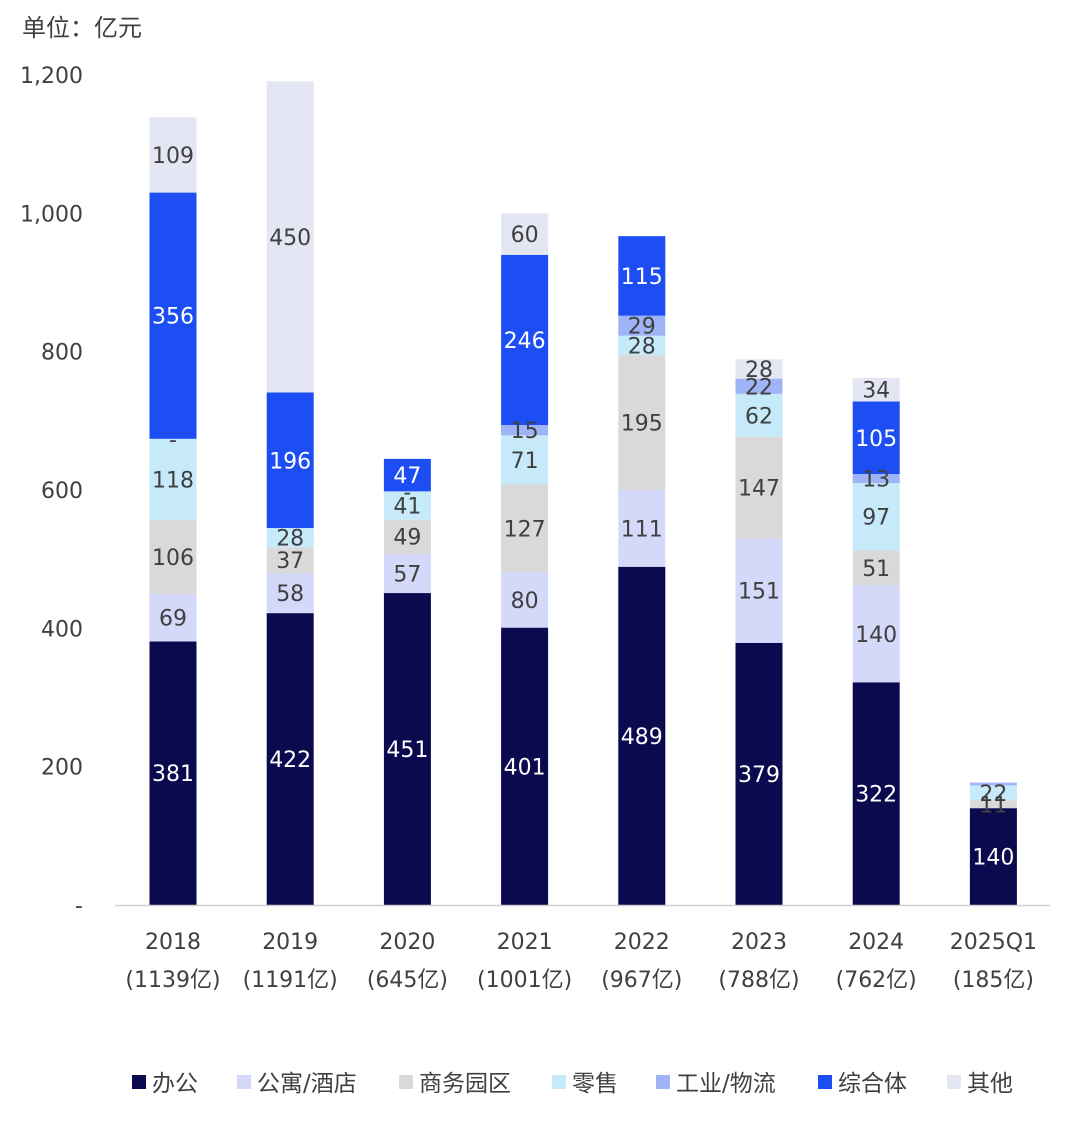 The image size is (1080, 1146). I want to click on x-tick-total-label: (1191亿), so click(290, 980).